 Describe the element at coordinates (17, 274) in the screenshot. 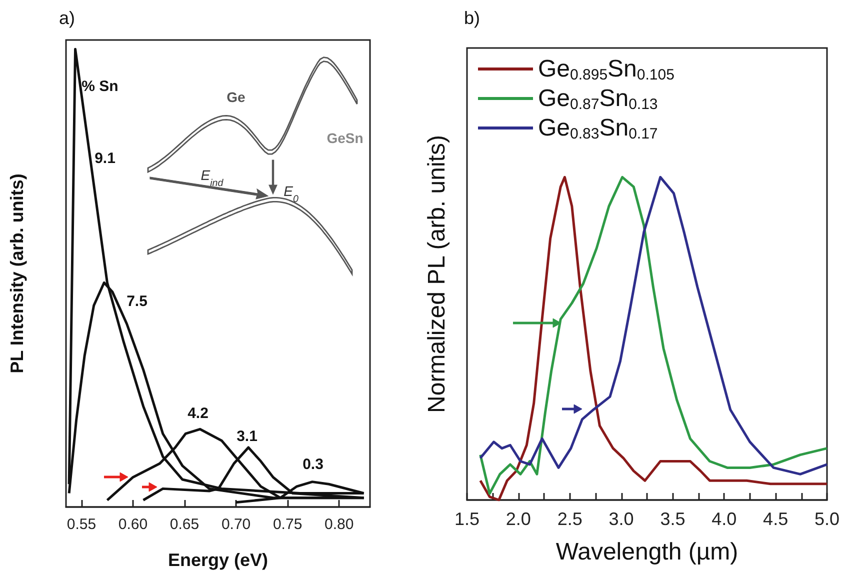

I see `y-axis-title: PL Intensity (arb. units)` at that location.